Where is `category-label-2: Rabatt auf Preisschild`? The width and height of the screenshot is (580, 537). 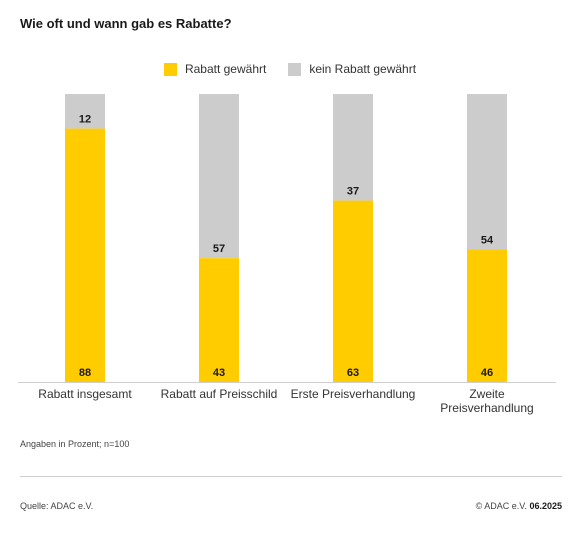
category-label-2: Rabatt auf Preisschild is located at coordinates (219, 394).